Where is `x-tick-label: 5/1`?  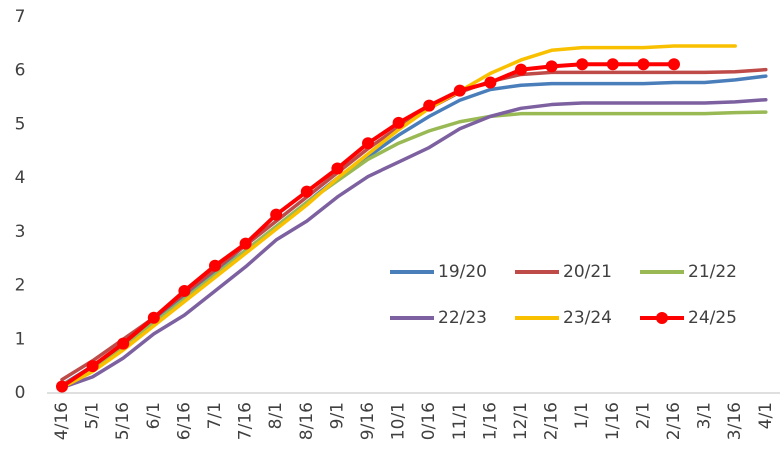
x-tick-label: 5/1 is located at coordinates (93, 415).